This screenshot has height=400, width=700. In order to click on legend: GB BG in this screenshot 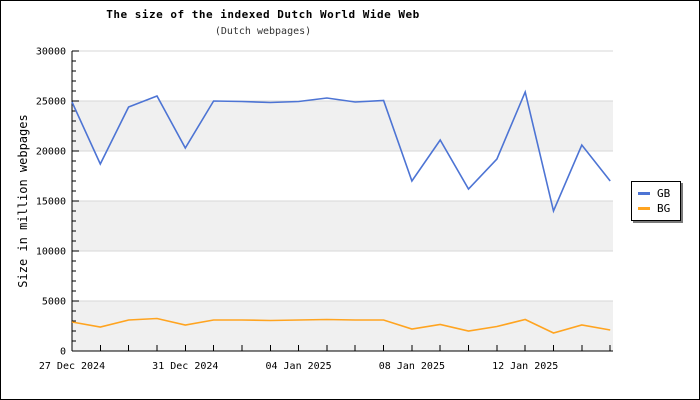, I will do `click(656, 201)`.